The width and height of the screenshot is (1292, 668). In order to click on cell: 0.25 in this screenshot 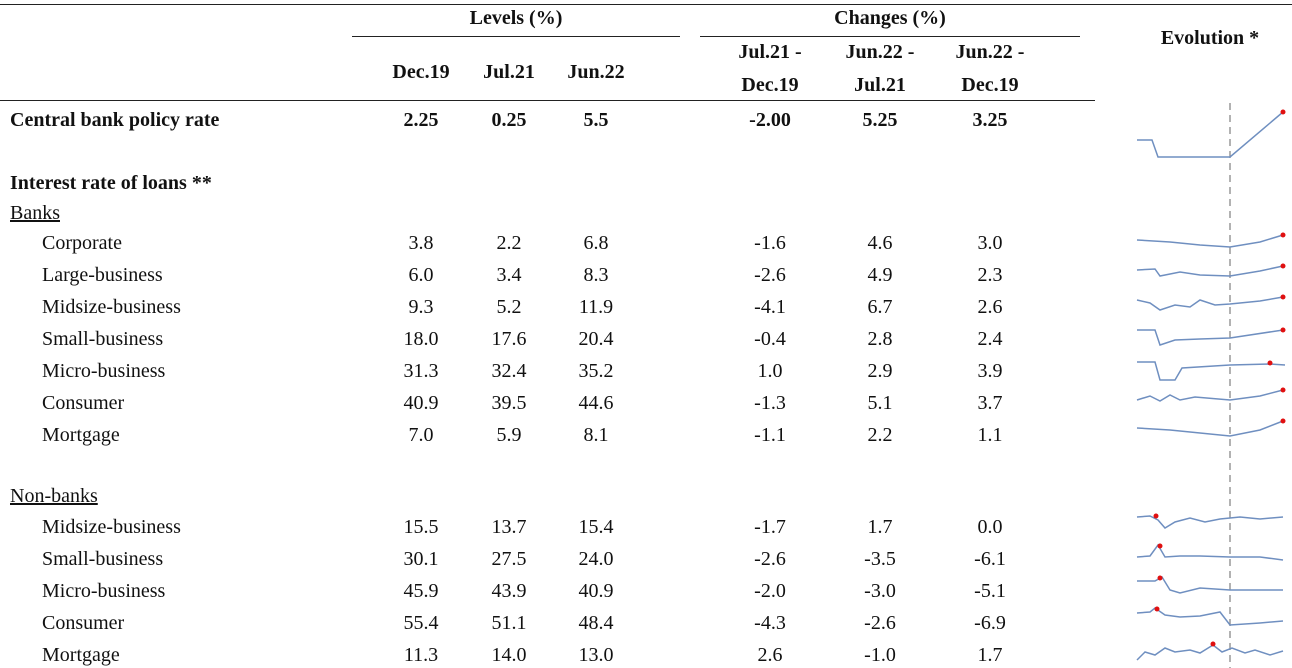, I will do `click(509, 120)`.